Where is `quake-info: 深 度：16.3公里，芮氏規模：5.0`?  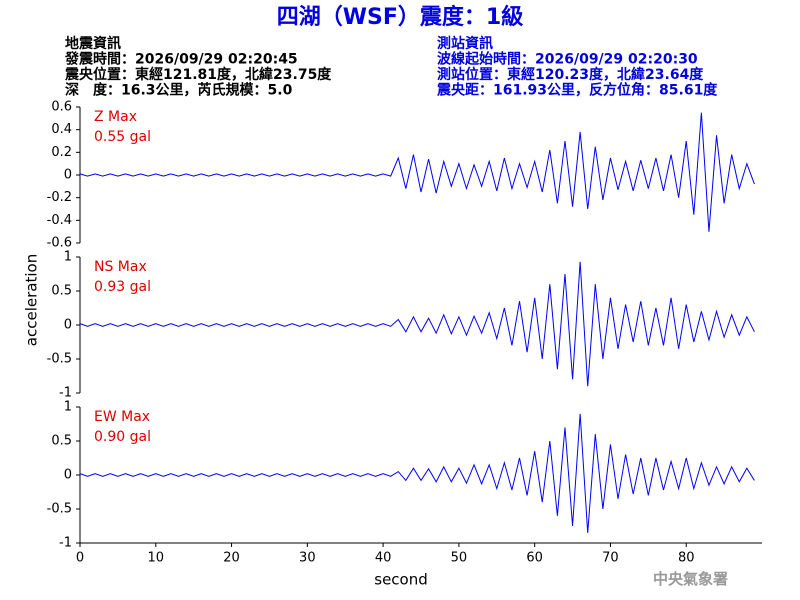 quake-info: 深 度：16.3公里，芮氏規模：5.0 is located at coordinates (179, 90).